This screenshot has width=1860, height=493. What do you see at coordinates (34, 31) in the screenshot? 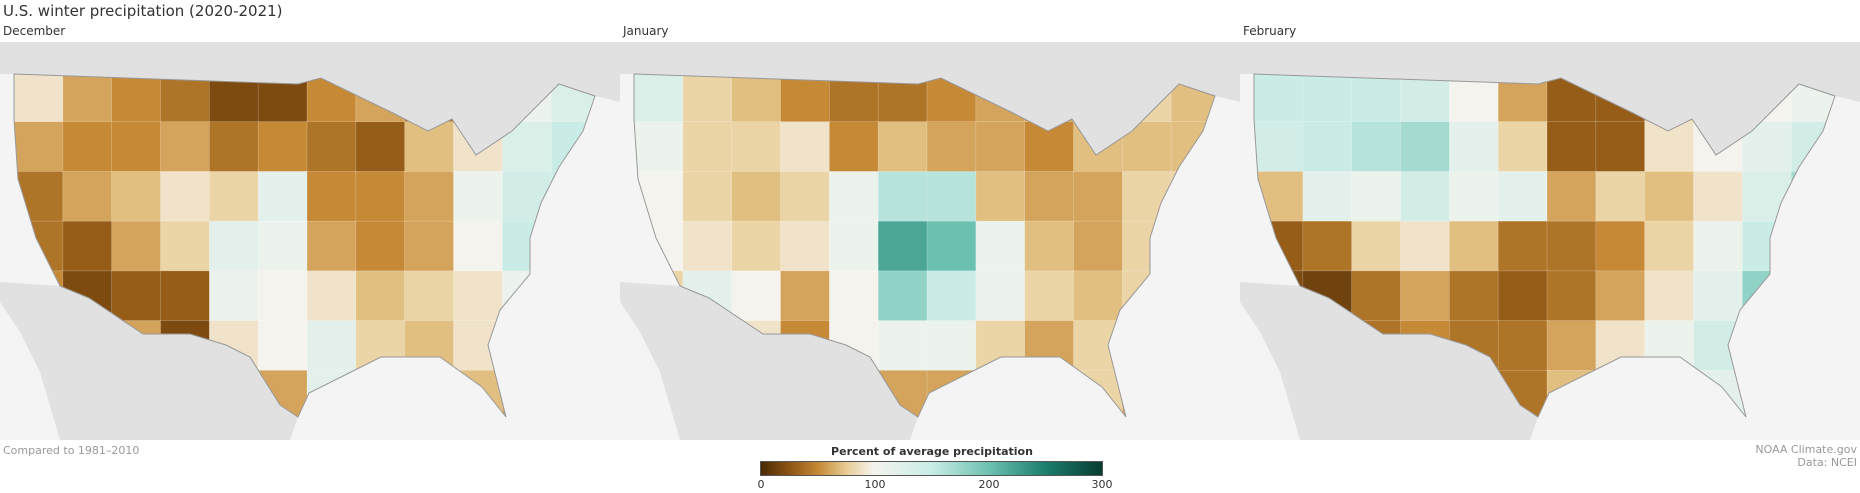
I see `panel-label-december: December` at bounding box center [34, 31].